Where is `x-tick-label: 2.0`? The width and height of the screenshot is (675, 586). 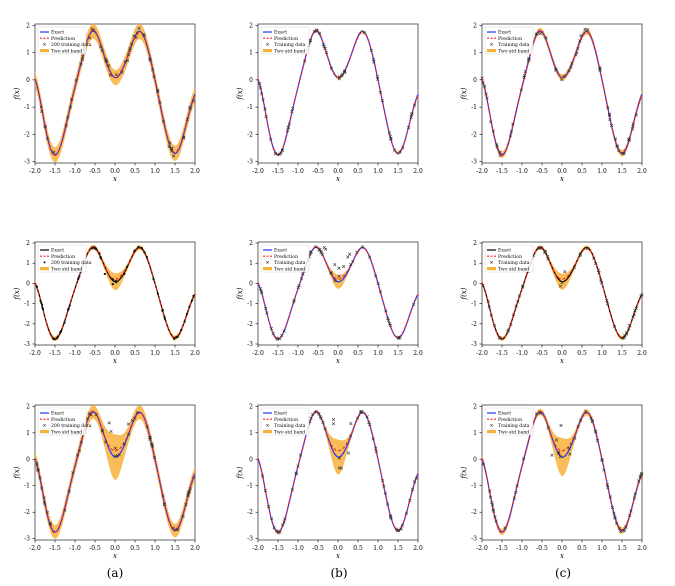
x-tick-label: 2.0 is located at coordinates (642, 548).